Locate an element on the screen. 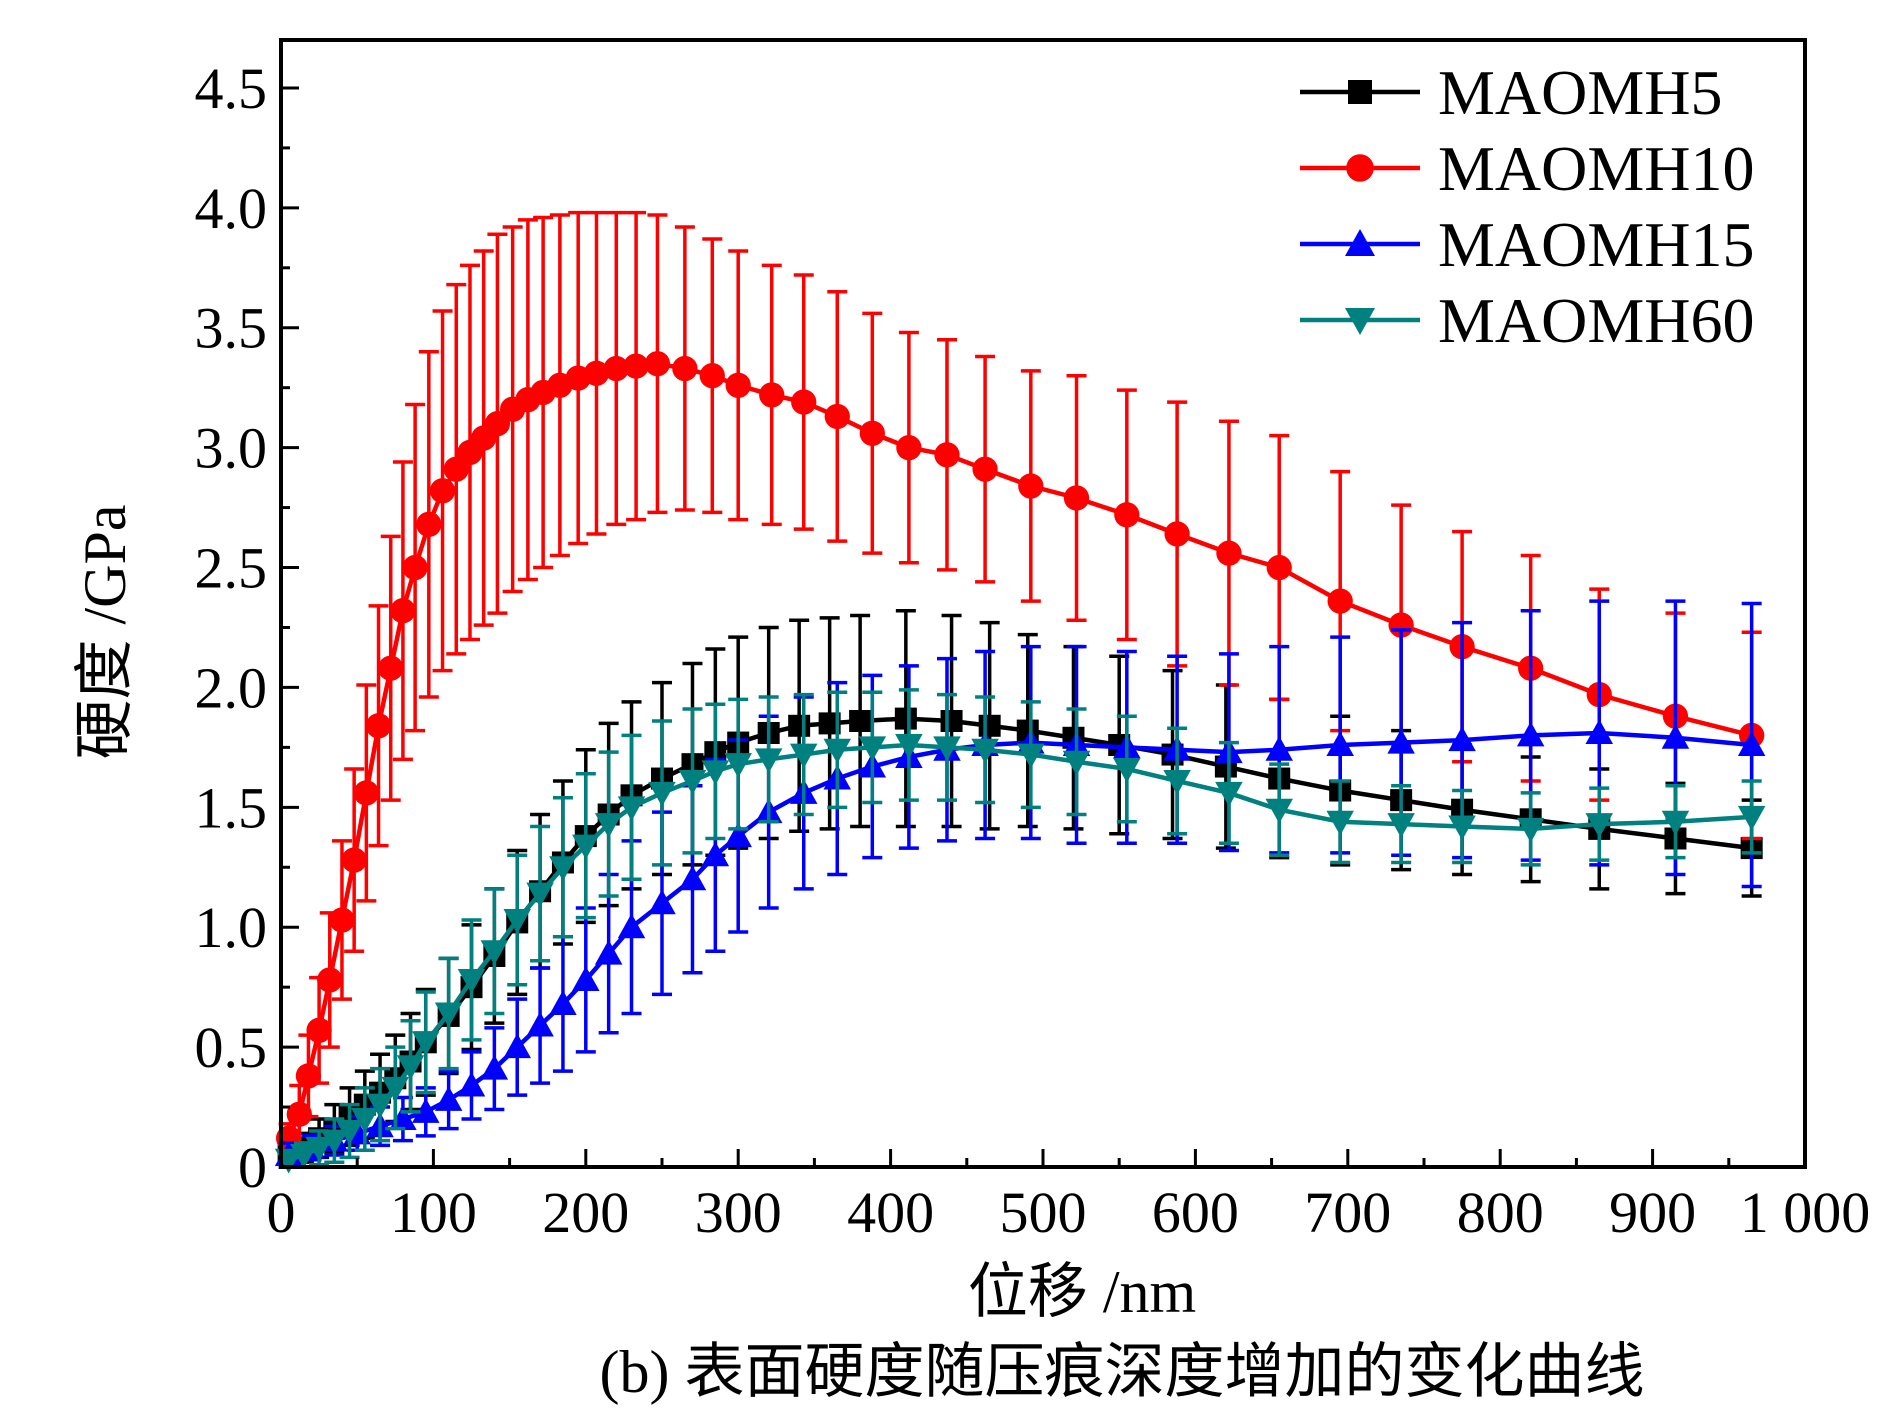 The height and width of the screenshot is (1417, 1890). x-tick-label: 600 is located at coordinates (1195, 1212).